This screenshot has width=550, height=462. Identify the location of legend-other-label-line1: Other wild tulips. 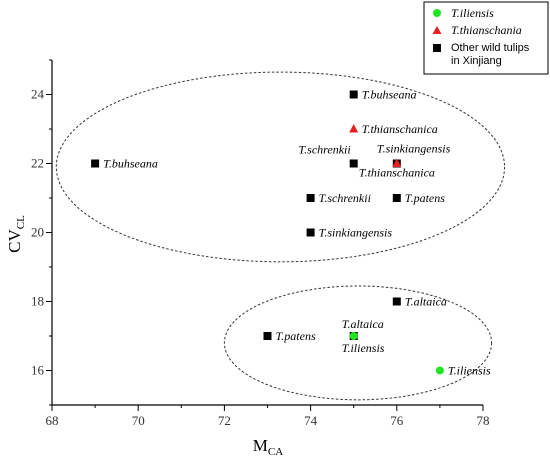
(490, 48).